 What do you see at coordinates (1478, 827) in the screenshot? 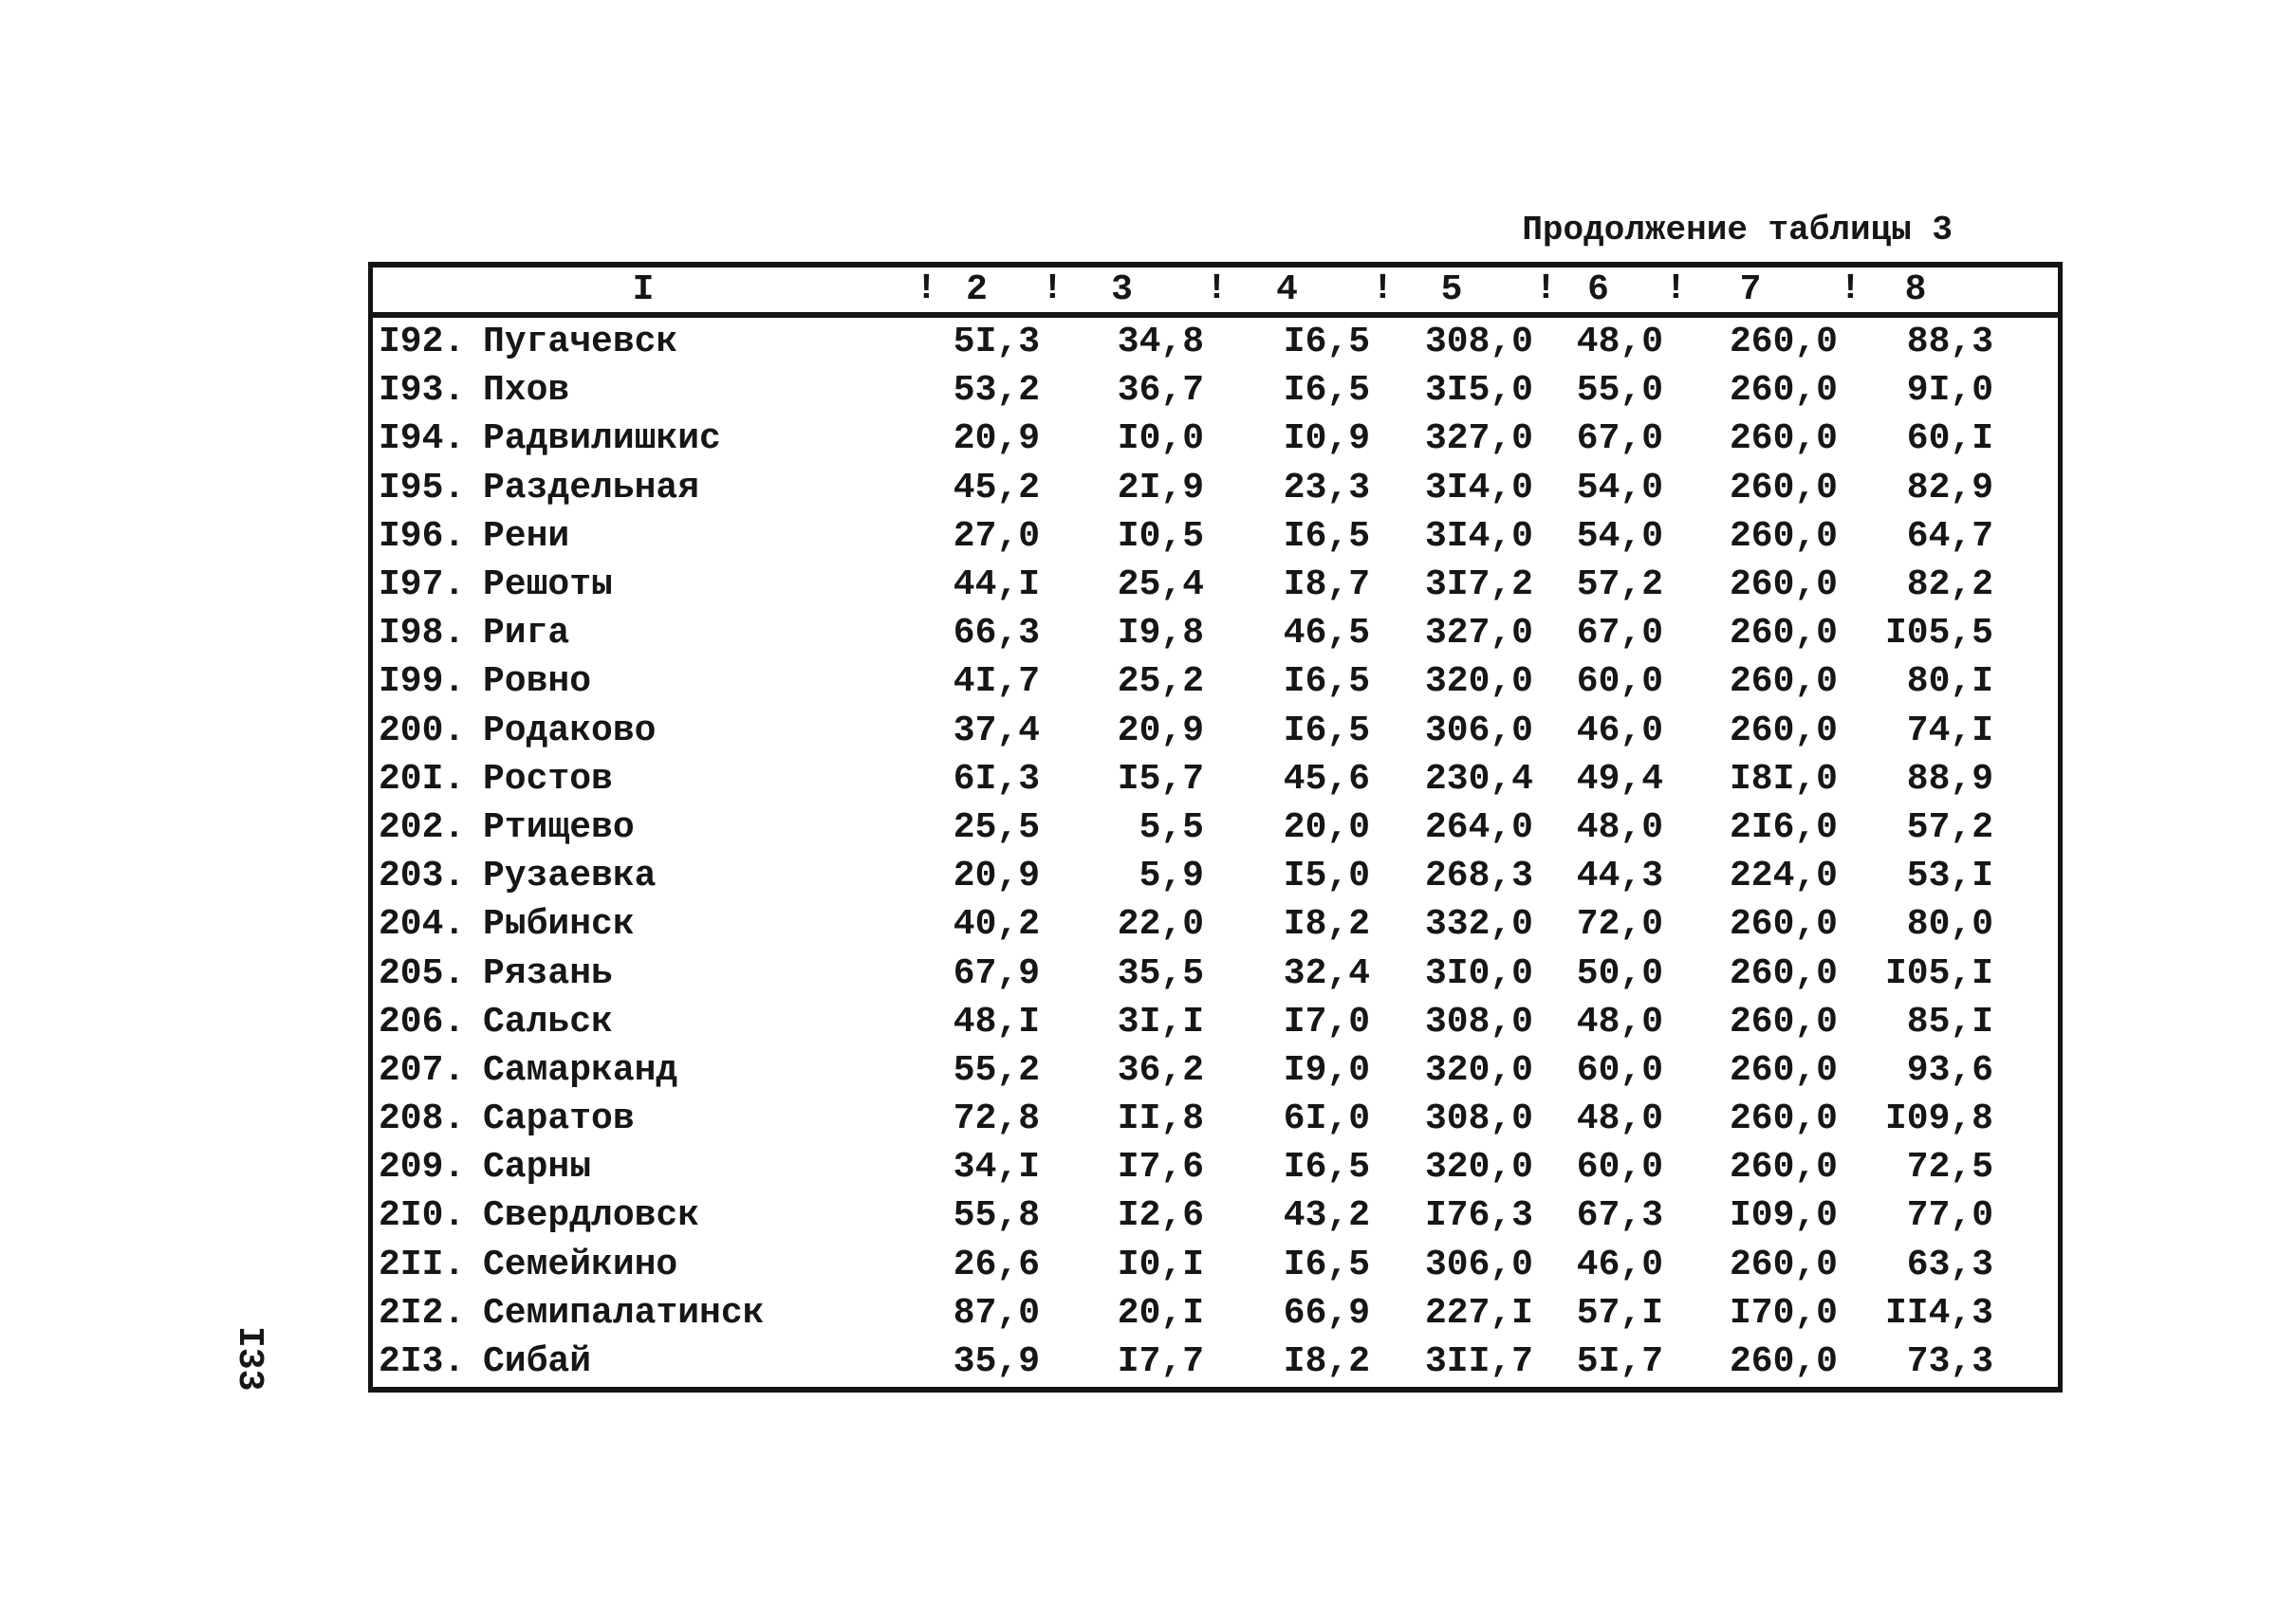
I see `value-cell: 264,0` at bounding box center [1478, 827].